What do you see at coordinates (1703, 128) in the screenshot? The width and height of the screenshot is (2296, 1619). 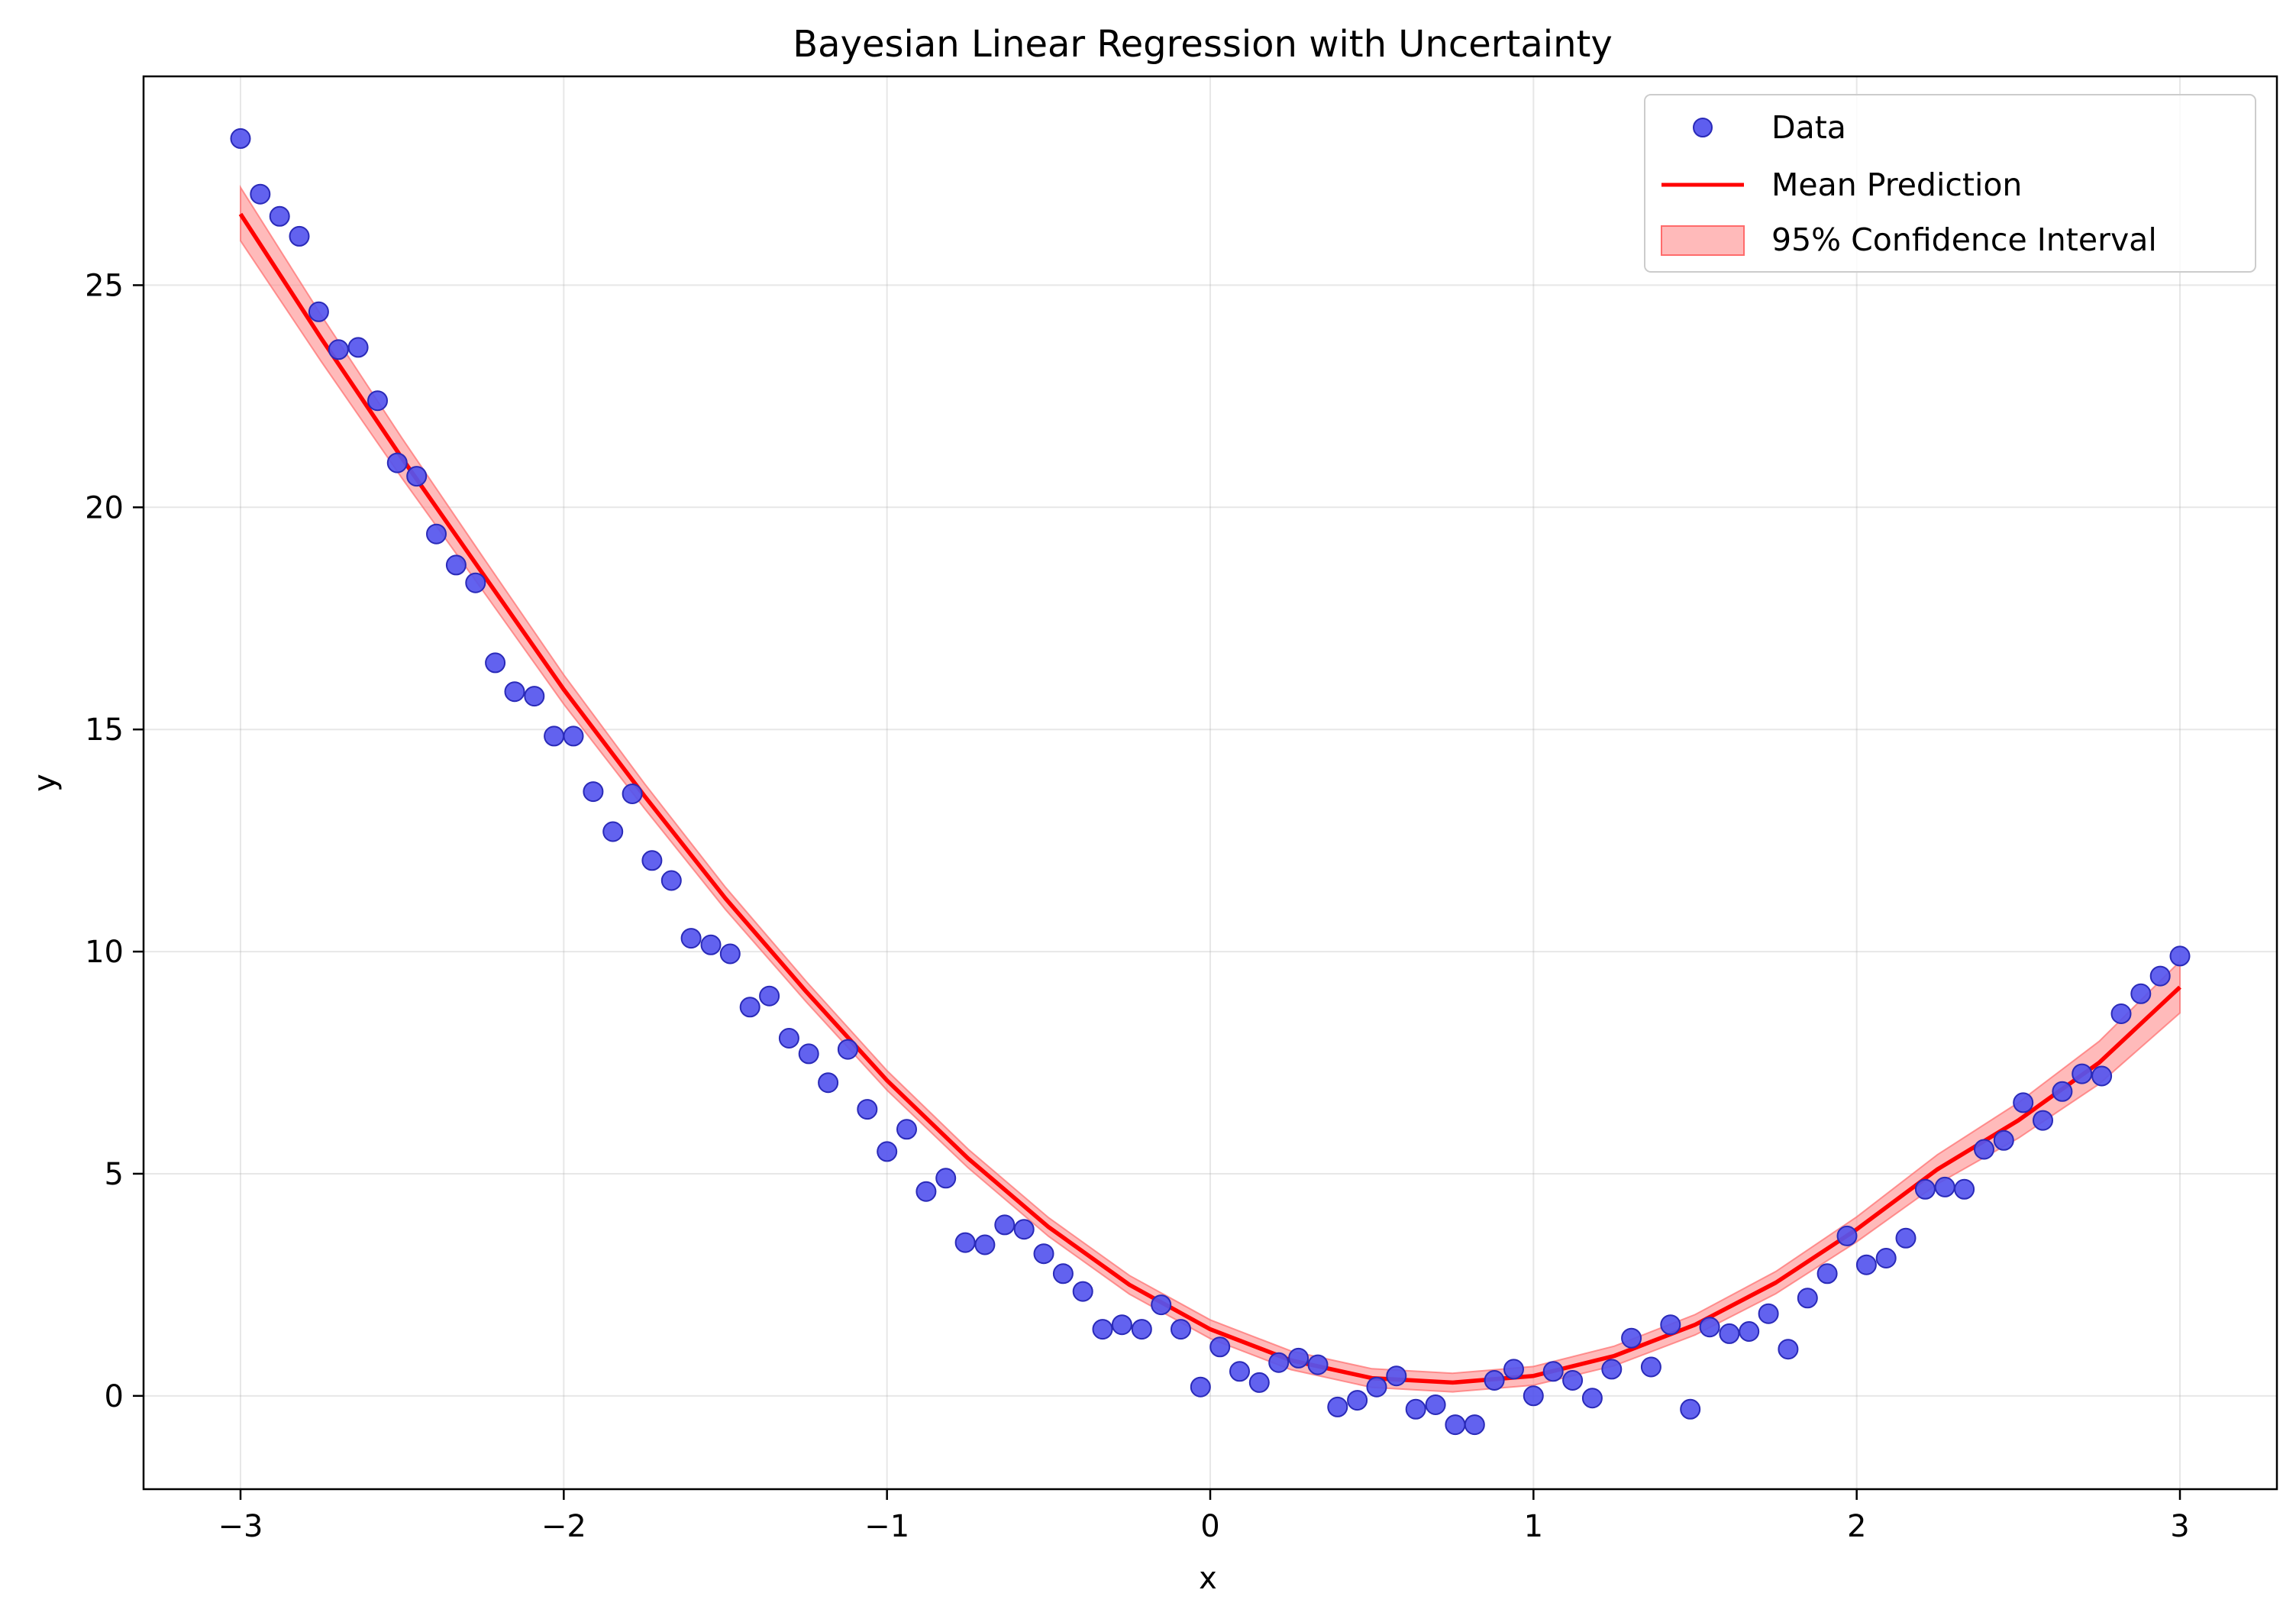 I see `legend-data-marker` at bounding box center [1703, 128].